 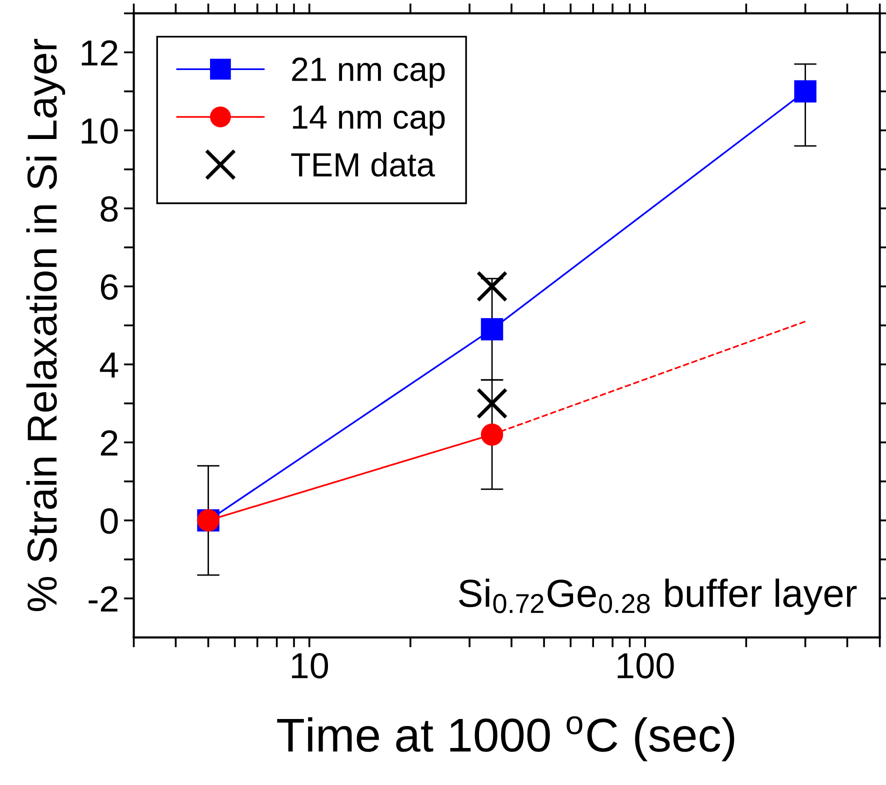 I want to click on y-tick-label: 0, so click(x=109, y=521).